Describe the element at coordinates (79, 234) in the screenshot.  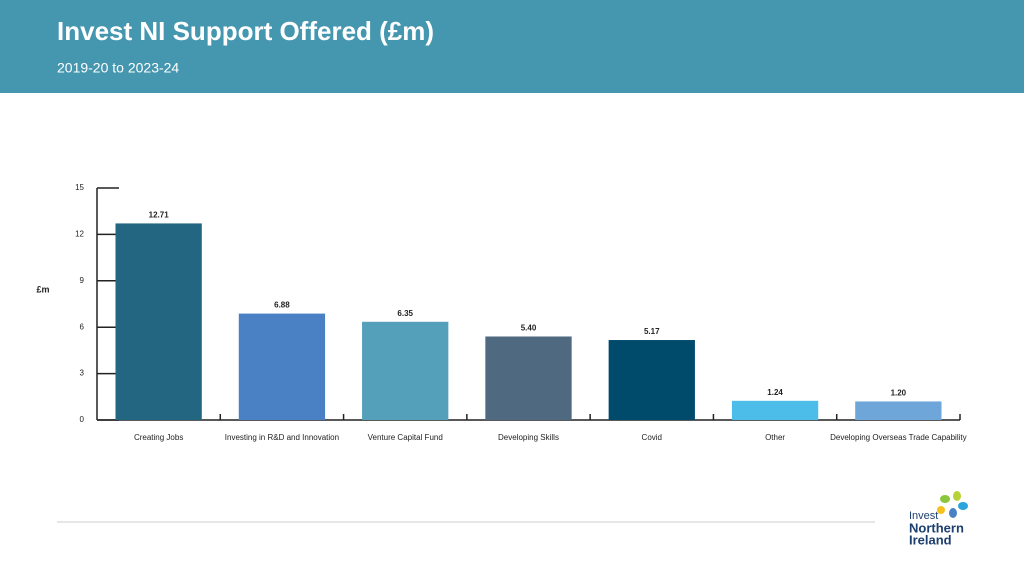
I see `y-tick-label: 12` at that location.